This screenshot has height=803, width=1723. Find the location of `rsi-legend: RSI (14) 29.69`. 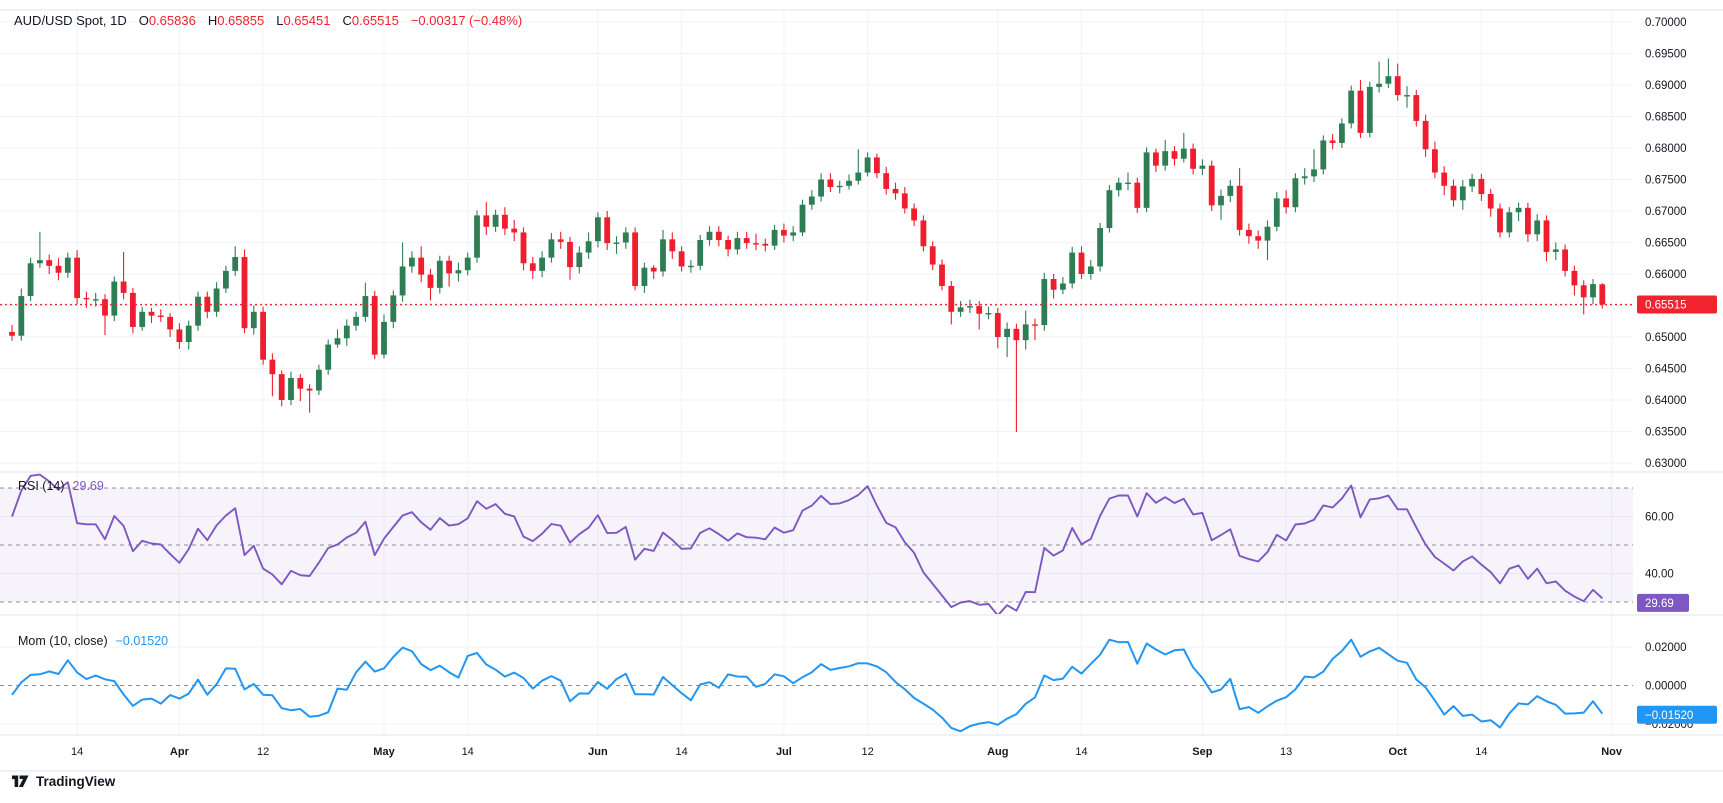

rsi-legend: RSI (14) 29.69 is located at coordinates (61, 486).